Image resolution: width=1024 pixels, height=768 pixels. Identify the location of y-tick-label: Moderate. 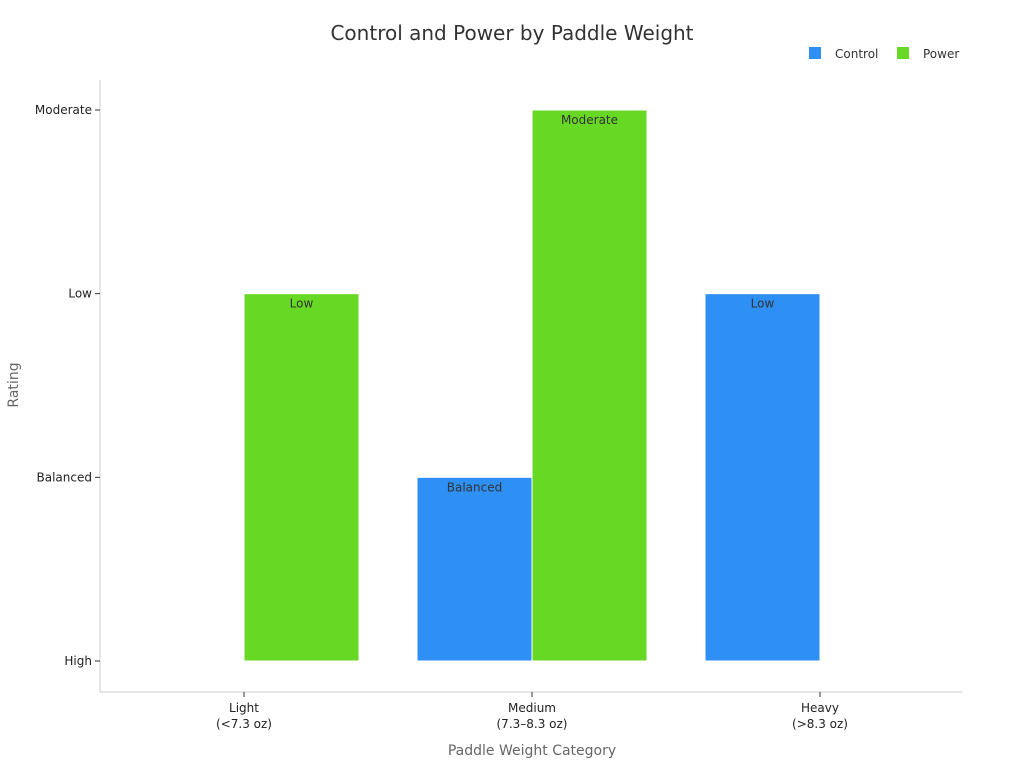
(63, 110).